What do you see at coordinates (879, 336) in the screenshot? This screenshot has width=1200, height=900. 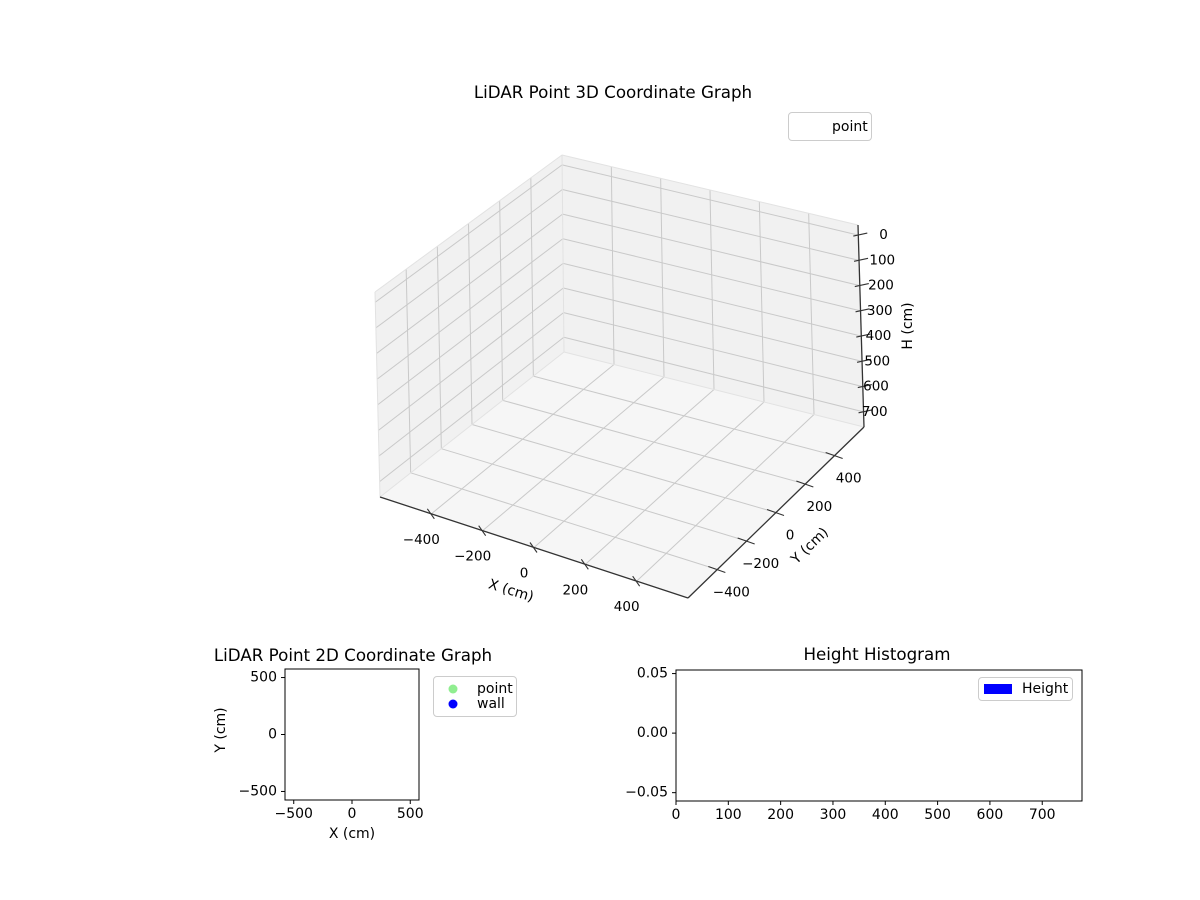 I see `plot3d-z-tick-label: 400` at bounding box center [879, 336].